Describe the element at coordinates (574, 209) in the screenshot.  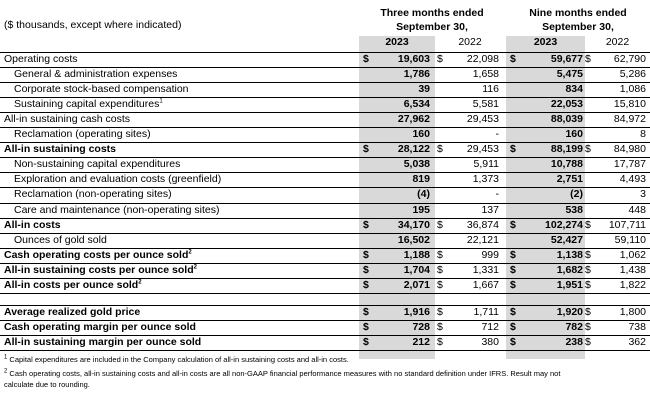
I see `value-cell: 538` at that location.